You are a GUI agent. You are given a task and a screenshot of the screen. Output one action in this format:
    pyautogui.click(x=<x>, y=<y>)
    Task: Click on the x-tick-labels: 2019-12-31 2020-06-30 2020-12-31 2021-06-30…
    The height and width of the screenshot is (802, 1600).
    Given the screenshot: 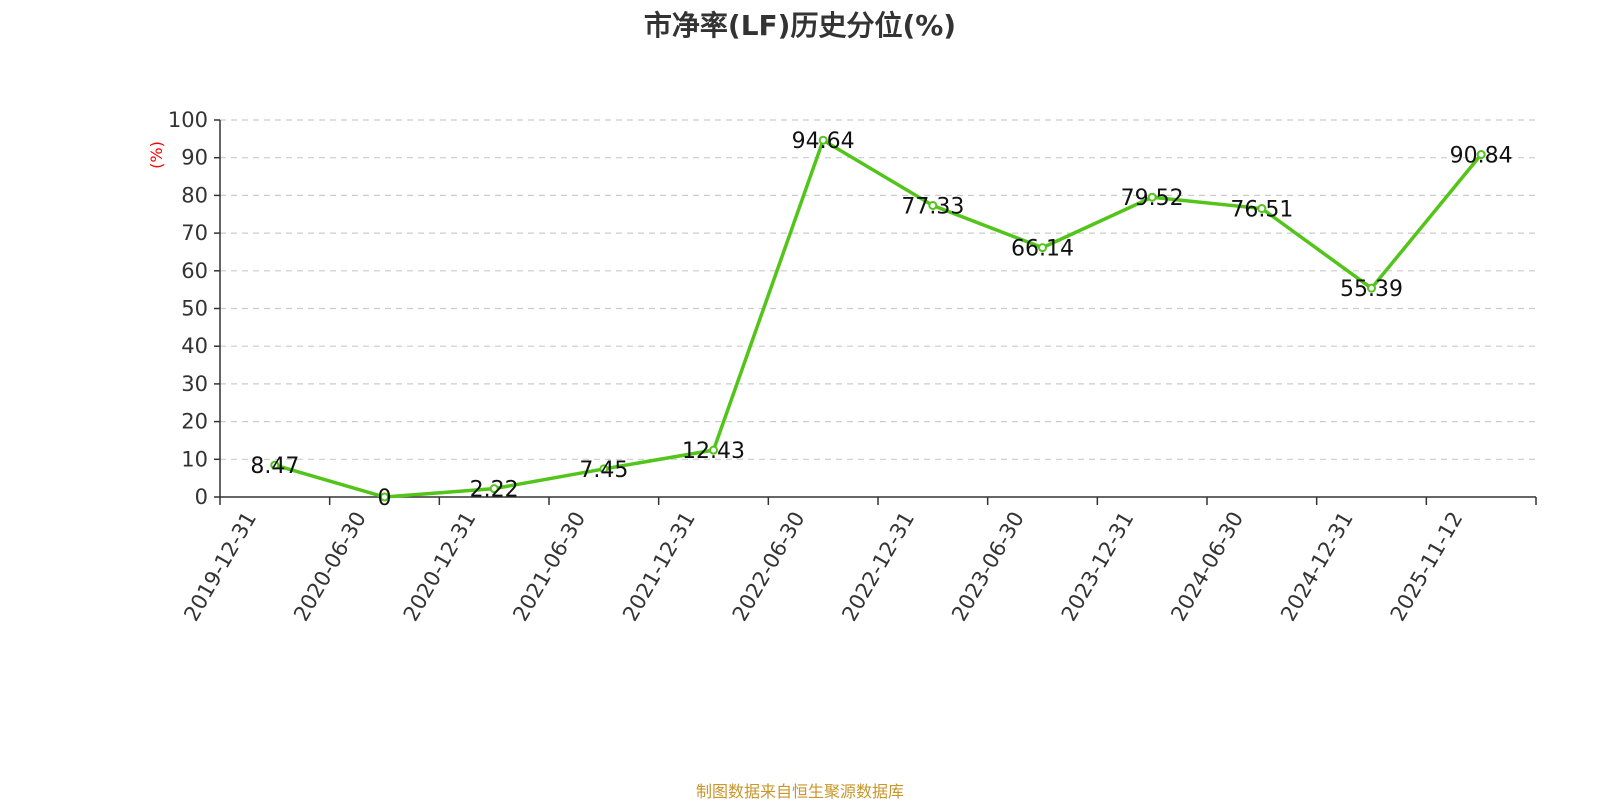 What is the action you would take?
    pyautogui.click(x=823, y=566)
    